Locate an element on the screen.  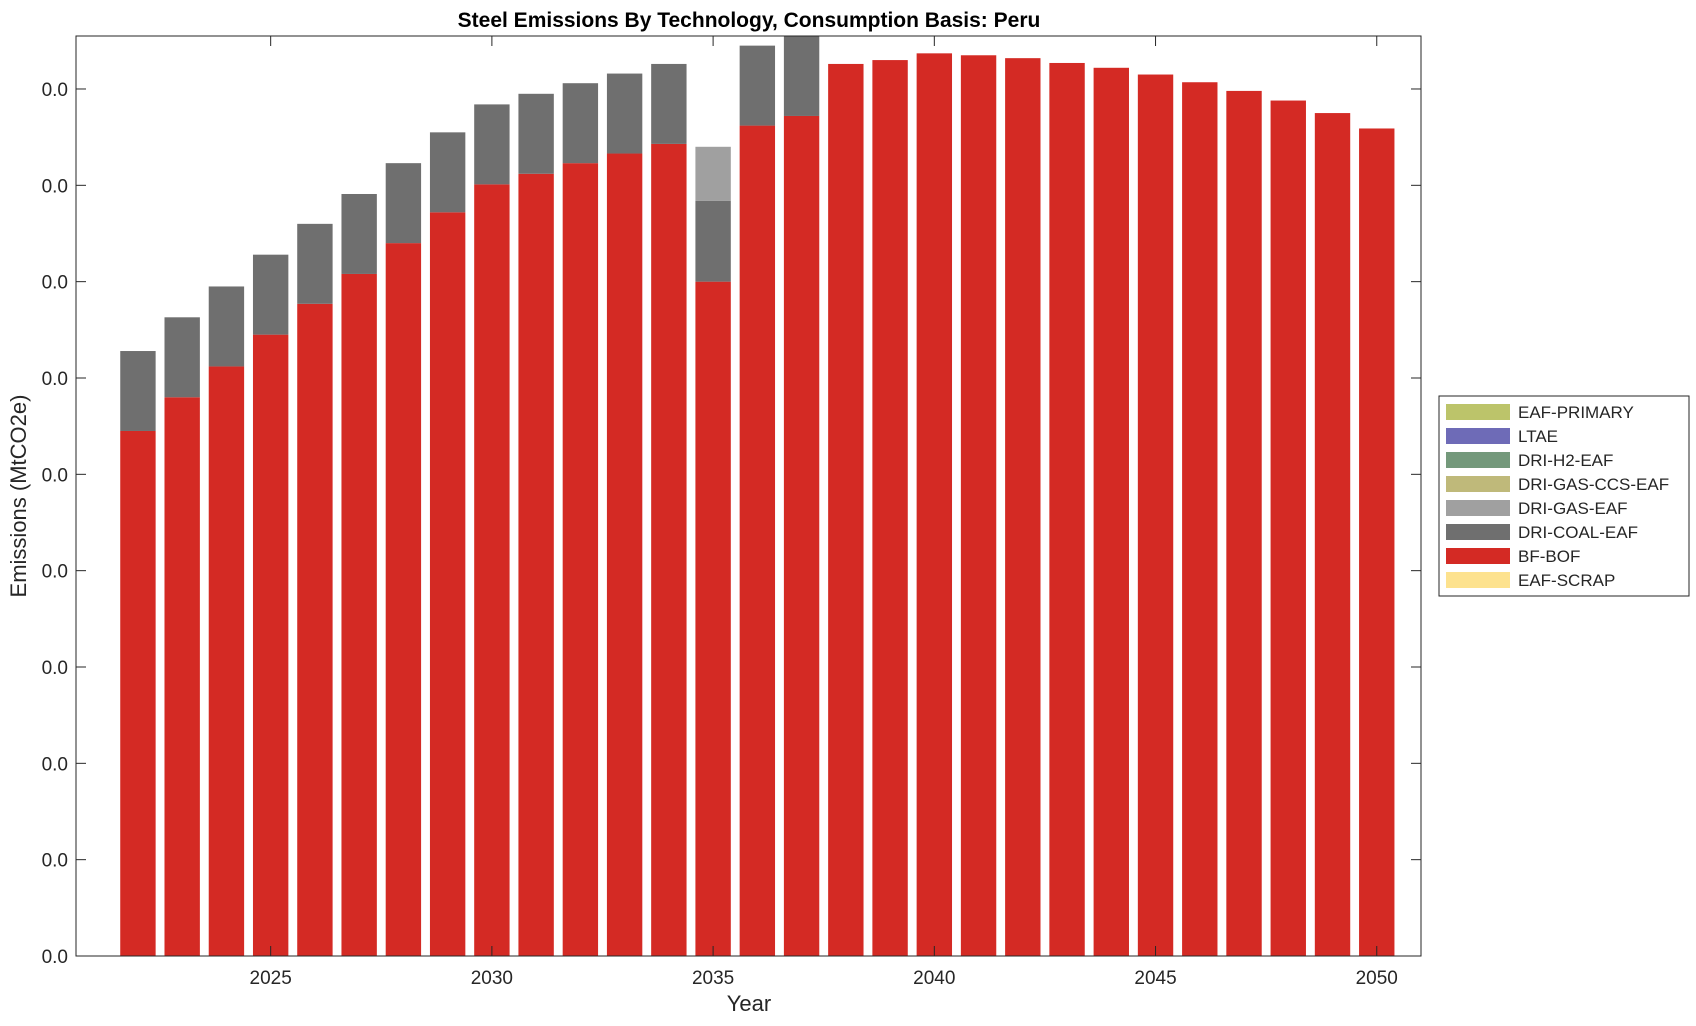
bar-dri-coal-eaf-2025 is located at coordinates (270, 294).